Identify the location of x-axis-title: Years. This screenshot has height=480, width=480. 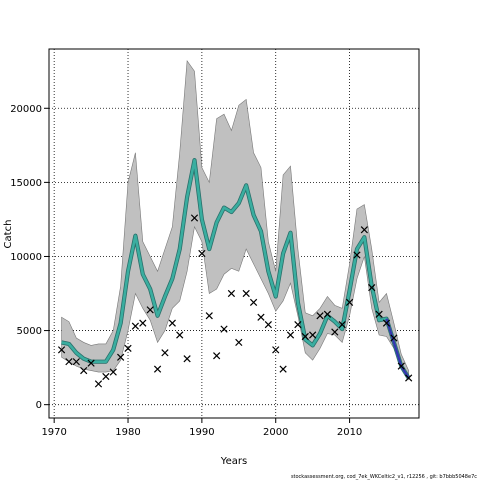
(233, 461).